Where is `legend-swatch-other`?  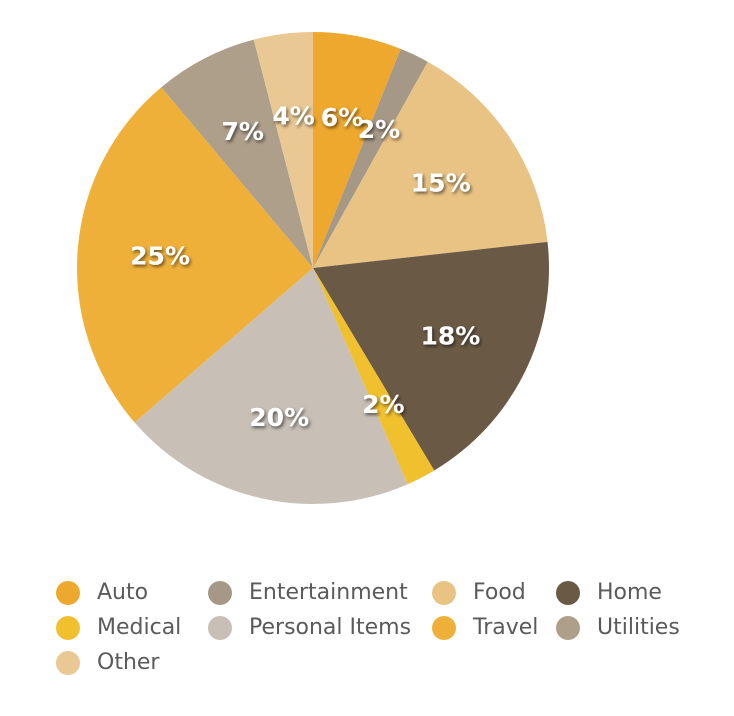
legend-swatch-other is located at coordinates (68, 662).